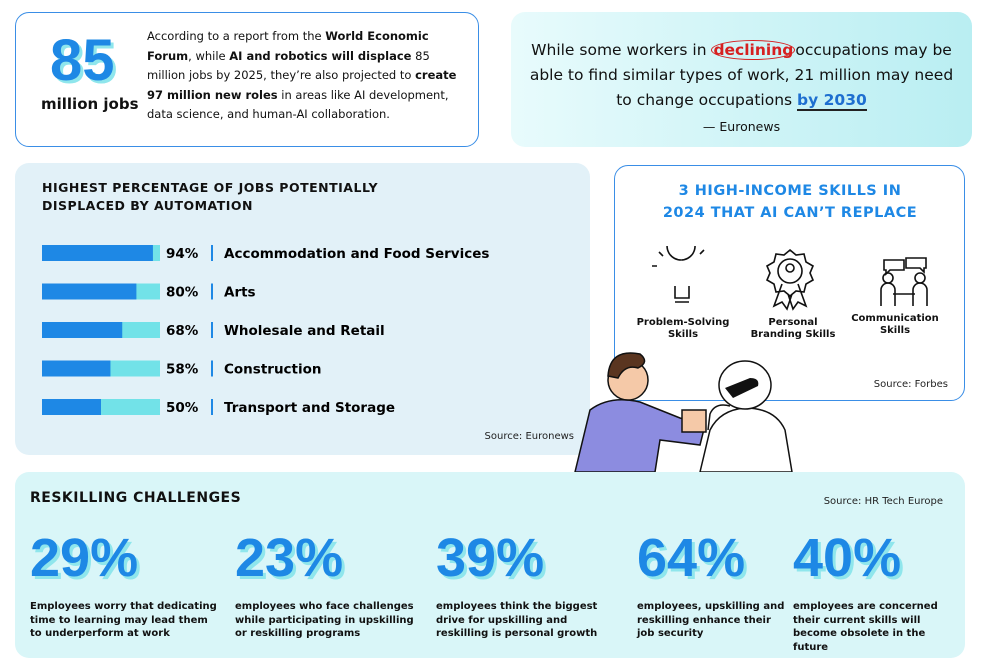 The width and height of the screenshot is (983, 669). I want to click on skills-source: Source: Forbes, so click(910, 384).